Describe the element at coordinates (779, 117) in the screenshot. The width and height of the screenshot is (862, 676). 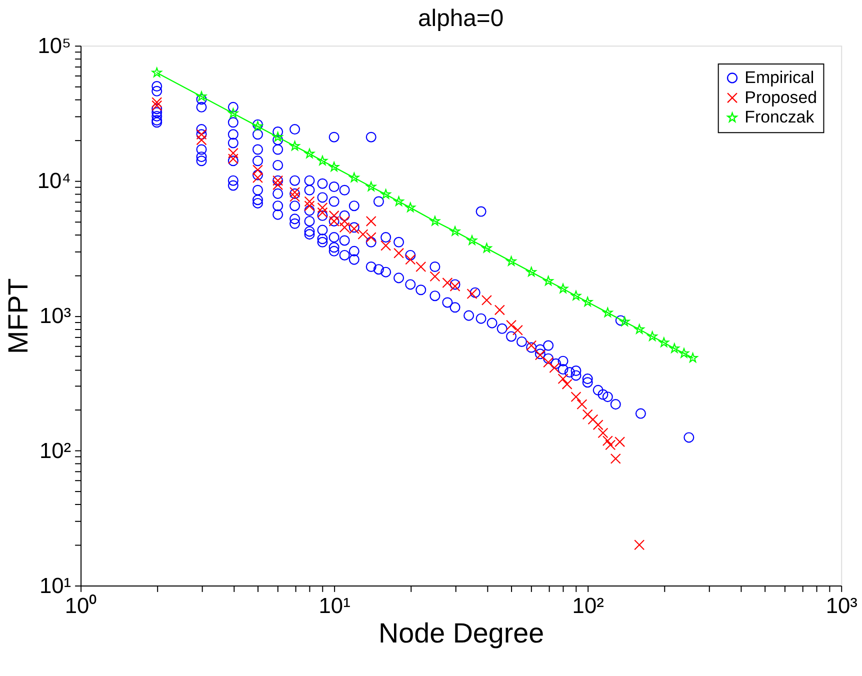
I see `legend-label: Fronczak` at that location.